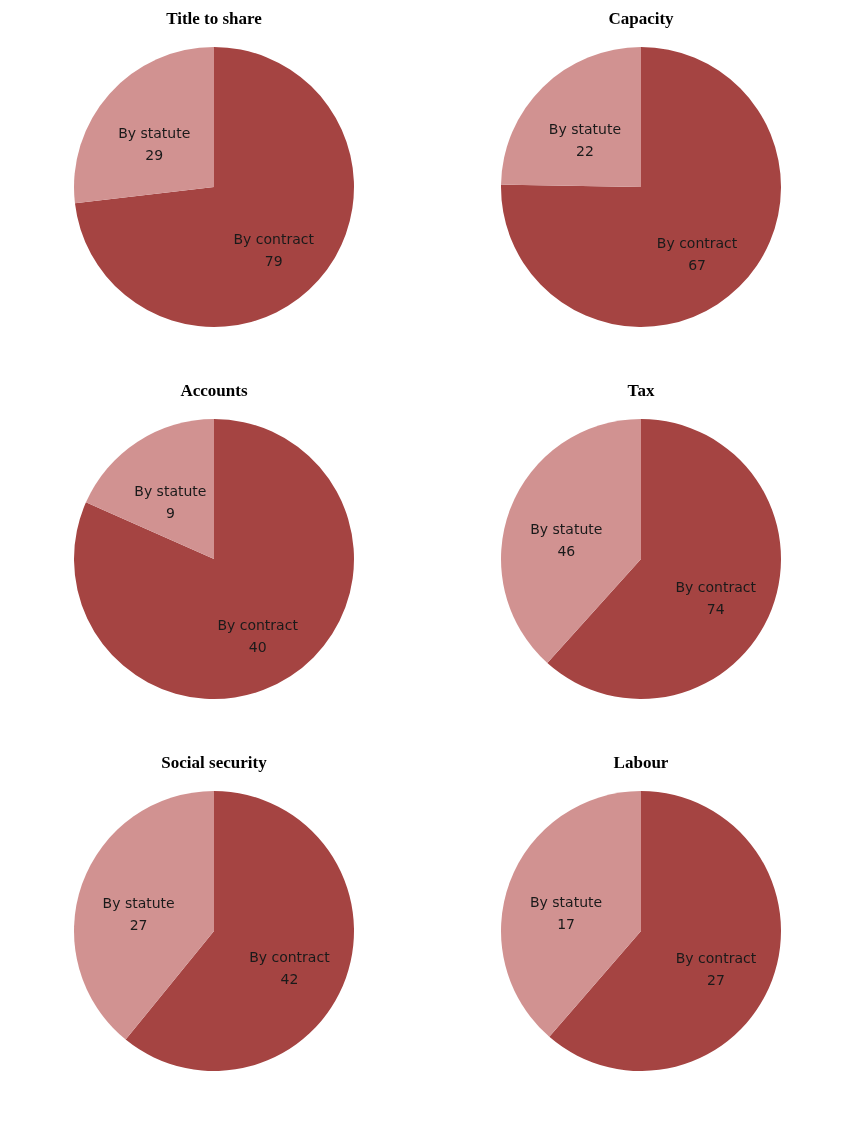  Describe the element at coordinates (715, 608) in the screenshot. I see `data-label: 74` at that location.